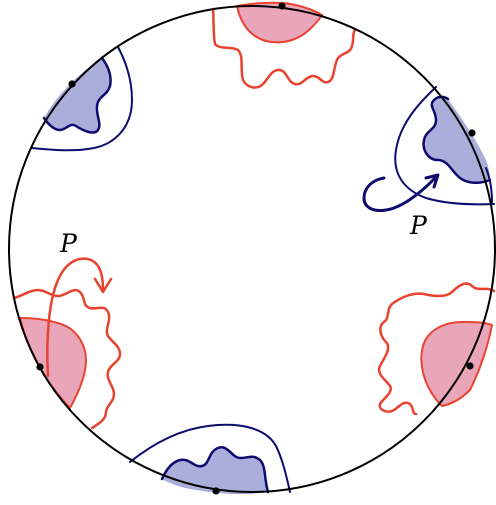 The height and width of the screenshot is (505, 496). Describe the element at coordinates (68, 243) in the screenshot. I see `label-p-left: P` at that location.